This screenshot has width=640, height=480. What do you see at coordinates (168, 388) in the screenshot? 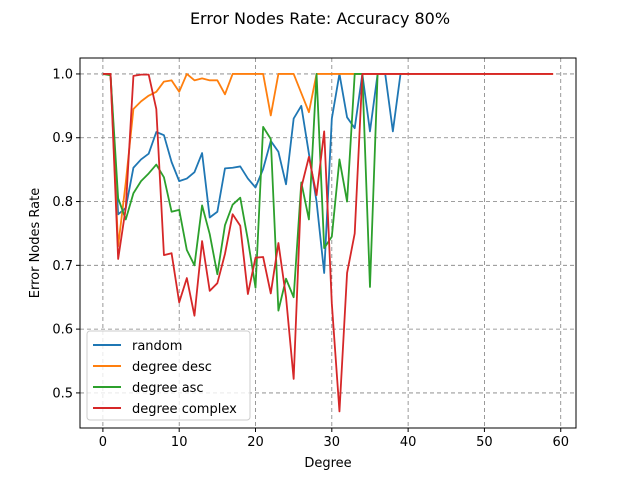
I see `legend-label-degree-asc: degree asc` at bounding box center [168, 388].